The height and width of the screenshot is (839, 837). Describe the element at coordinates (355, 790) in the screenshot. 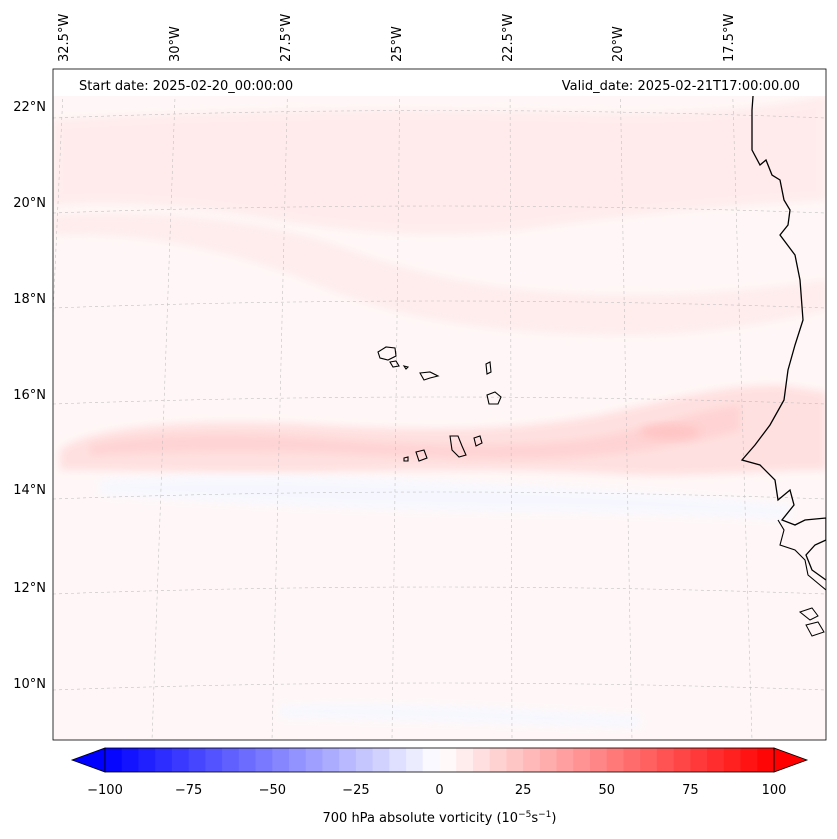

I see `colorbar-tick-label: −25` at that location.